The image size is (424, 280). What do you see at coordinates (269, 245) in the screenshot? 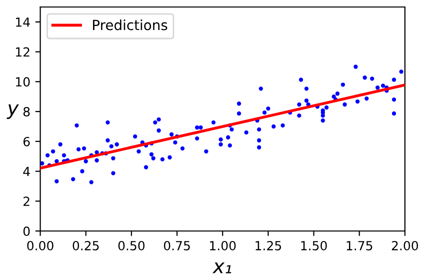
I see `x-tick-label: 1.25` at bounding box center [269, 245].